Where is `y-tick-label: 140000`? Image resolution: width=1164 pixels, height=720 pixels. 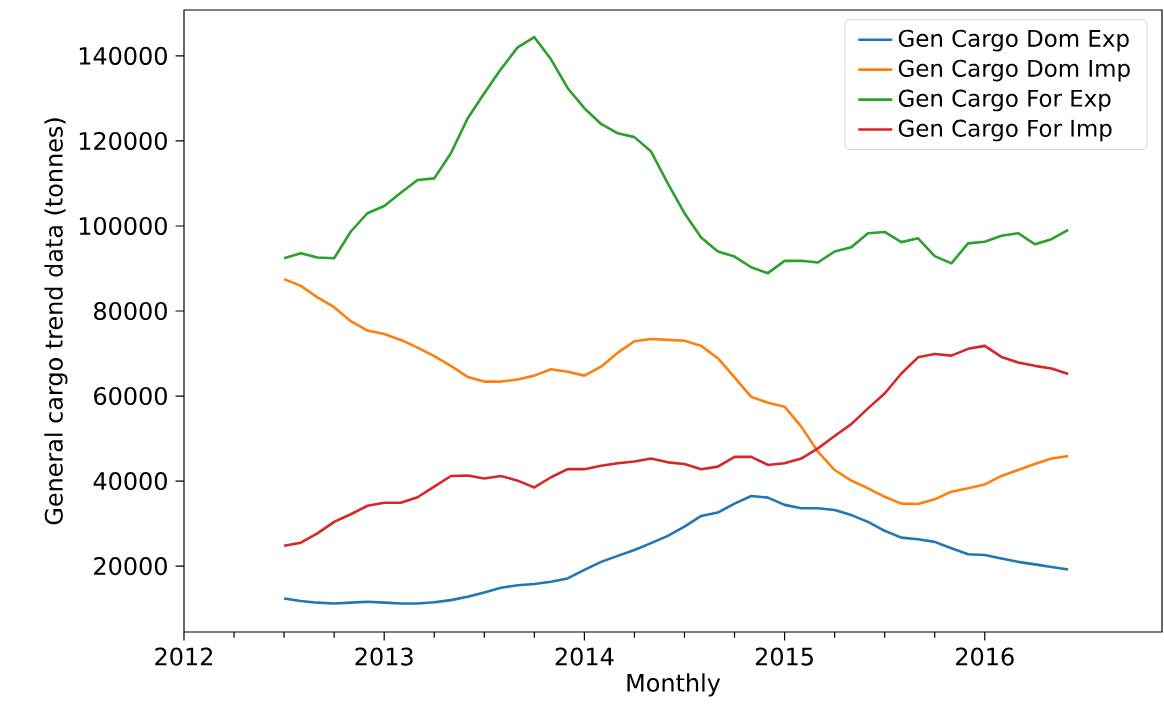
y-tick-label: 140000 is located at coordinates (123, 55).